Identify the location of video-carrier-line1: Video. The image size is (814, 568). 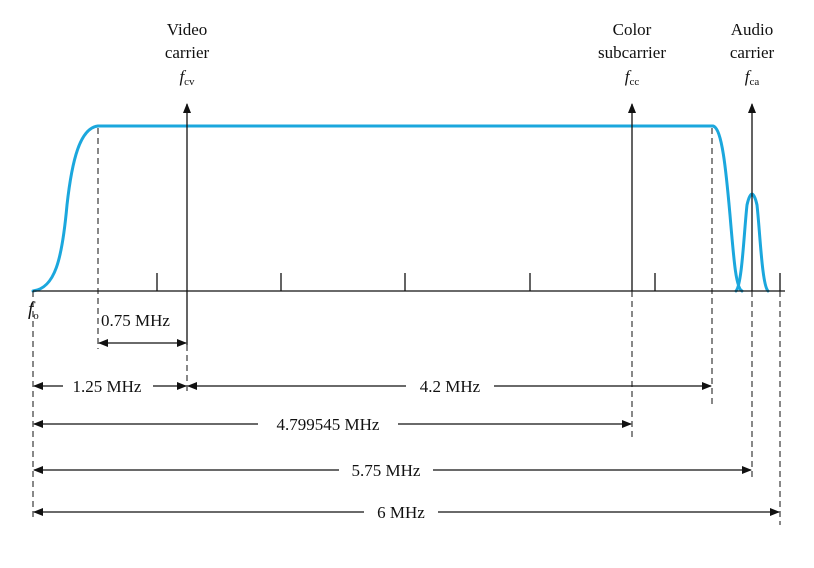
(187, 29).